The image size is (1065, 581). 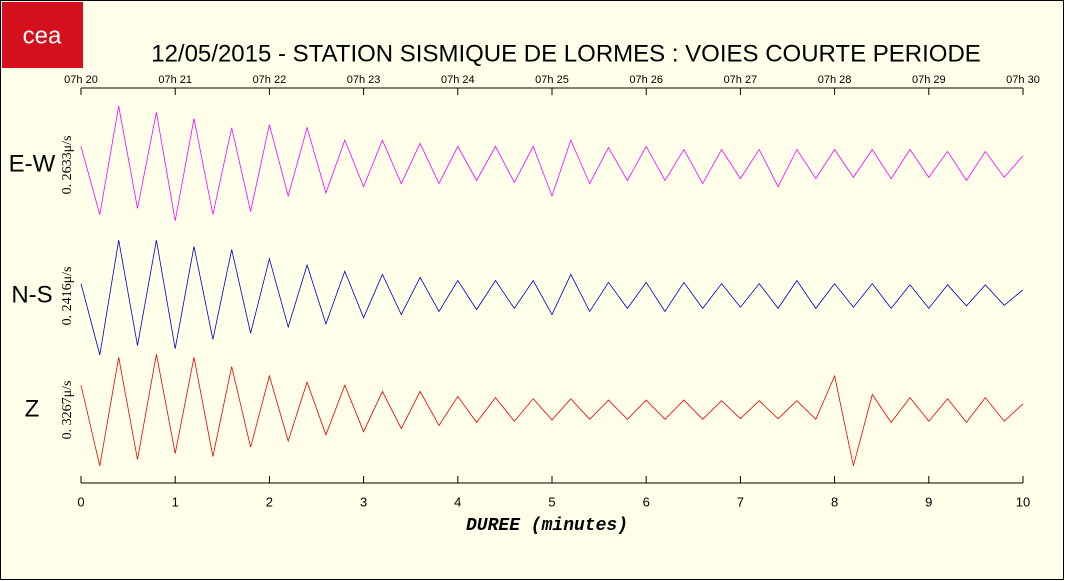 What do you see at coordinates (646, 501) in the screenshot?
I see `x-tick-label: 6` at bounding box center [646, 501].